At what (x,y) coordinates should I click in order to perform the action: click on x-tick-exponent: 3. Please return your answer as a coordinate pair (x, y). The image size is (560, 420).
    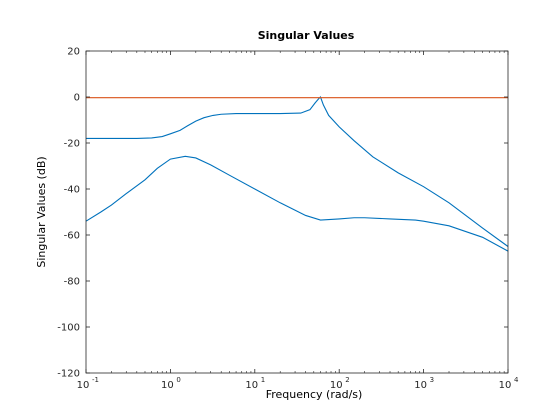
    Looking at the image, I should click on (432, 380).